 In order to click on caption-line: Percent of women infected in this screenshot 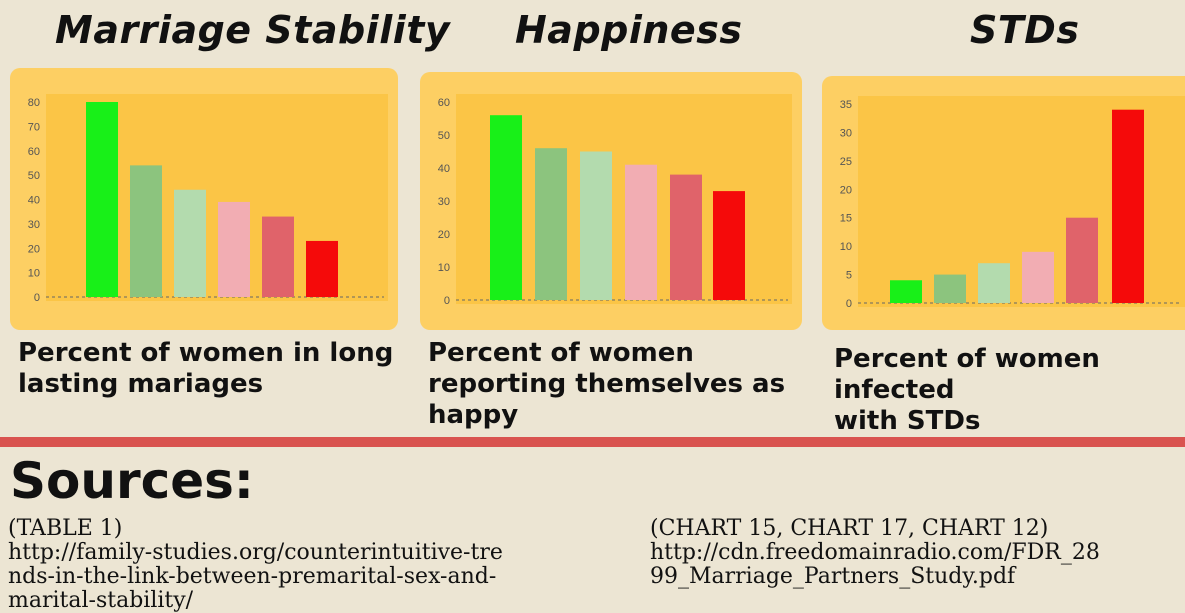, I will do `click(967, 374)`.